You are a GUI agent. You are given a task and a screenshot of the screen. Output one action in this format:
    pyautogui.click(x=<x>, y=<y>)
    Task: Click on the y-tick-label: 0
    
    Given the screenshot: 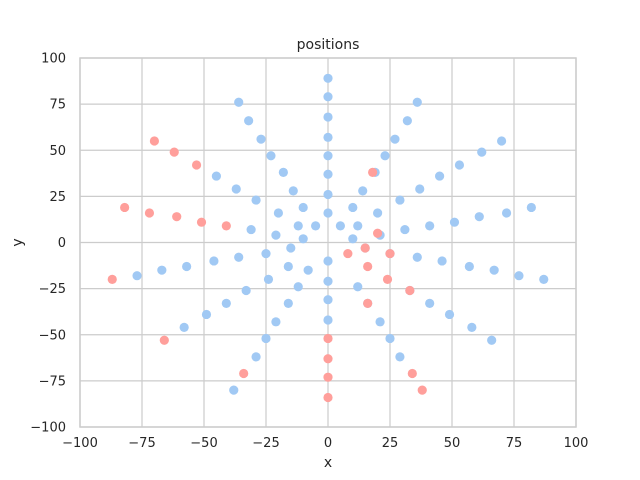 What is the action you would take?
    pyautogui.click(x=62, y=243)
    